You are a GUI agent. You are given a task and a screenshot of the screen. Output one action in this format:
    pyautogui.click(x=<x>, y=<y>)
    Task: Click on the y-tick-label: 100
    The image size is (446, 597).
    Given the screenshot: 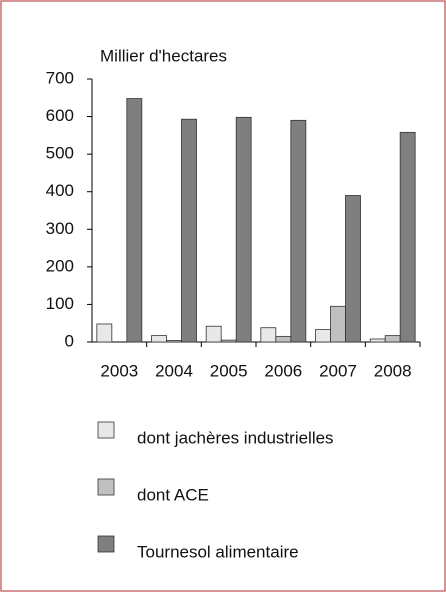 What is the action you would take?
    pyautogui.click(x=60, y=303)
    